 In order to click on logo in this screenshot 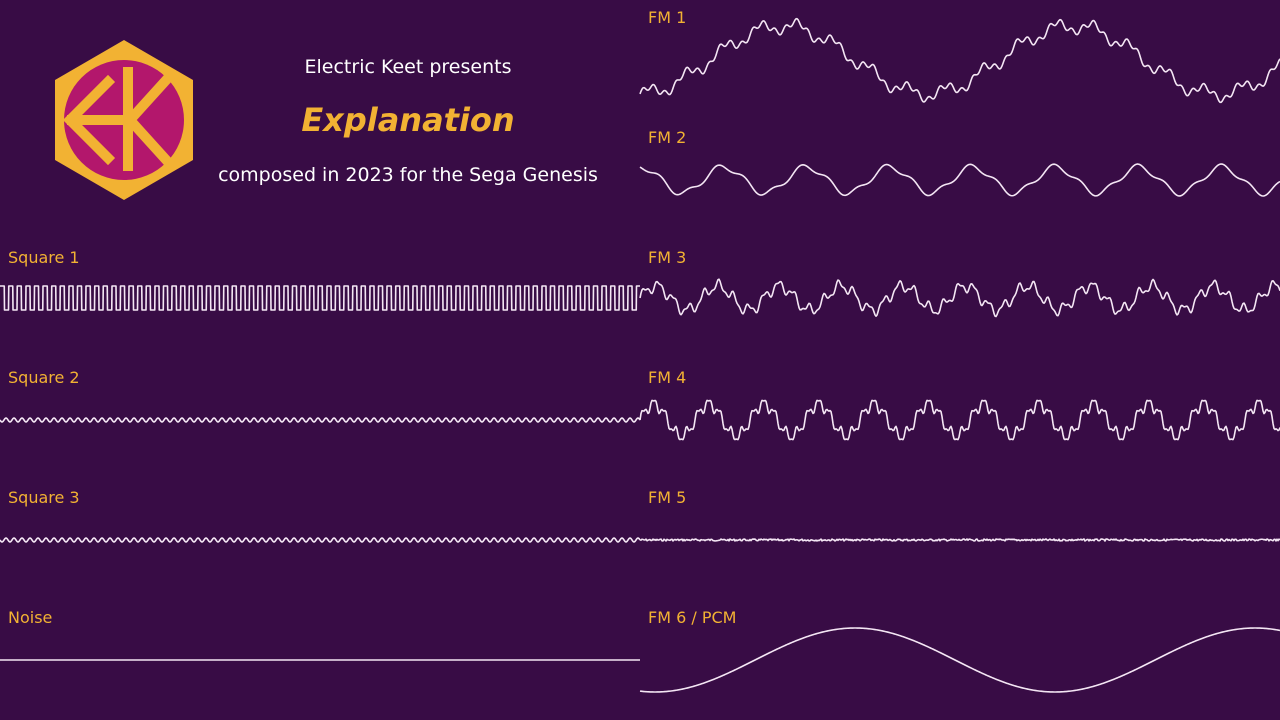, I will do `click(124, 120)`.